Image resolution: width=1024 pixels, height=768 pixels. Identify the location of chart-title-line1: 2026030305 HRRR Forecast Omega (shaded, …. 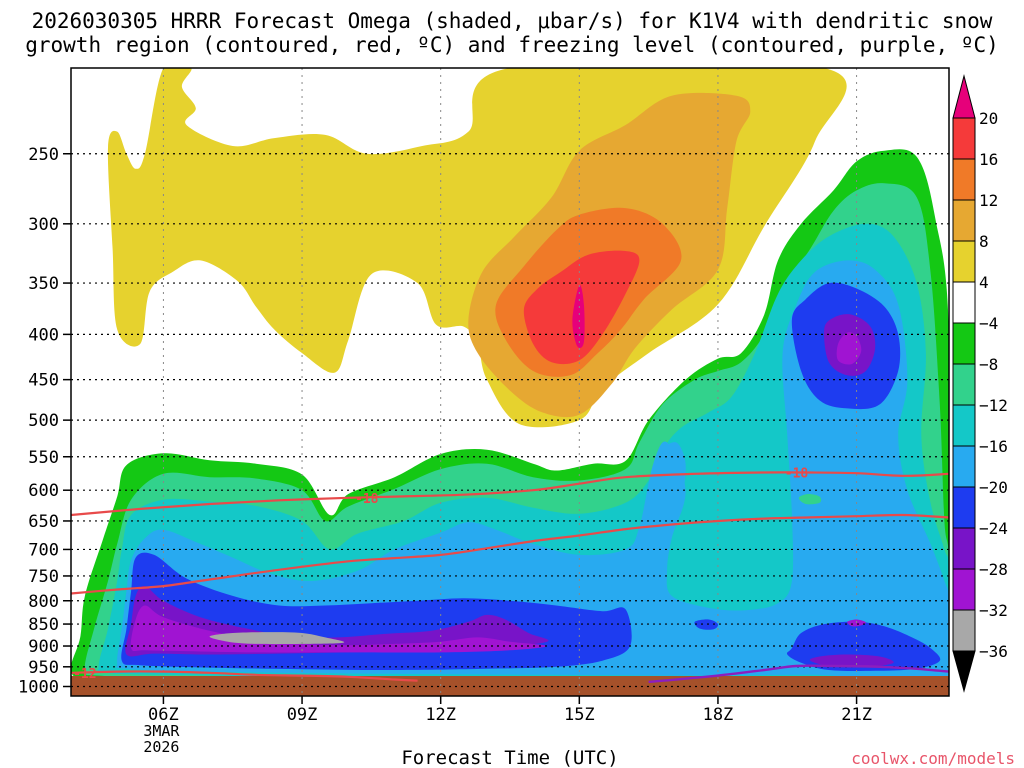
(512, 21).